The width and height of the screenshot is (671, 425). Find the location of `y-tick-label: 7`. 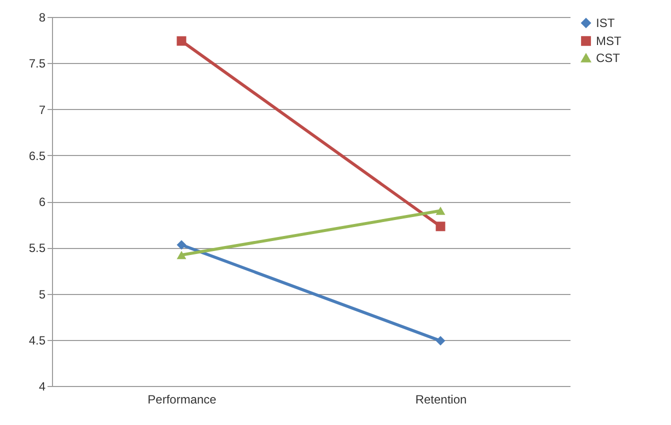

y-tick-label: 7 is located at coordinates (42, 109).